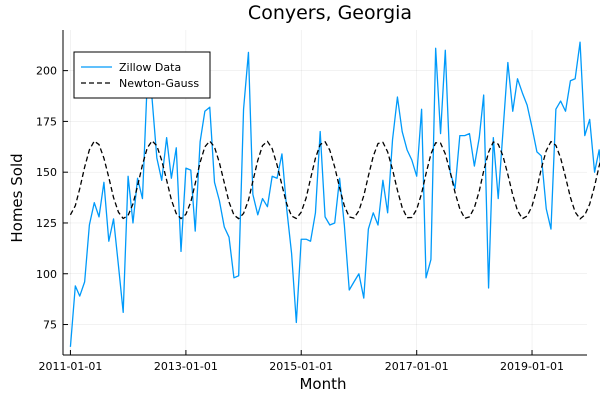  Describe the element at coordinates (46, 71) in the screenshot. I see `y-tick-label: 200` at that location.